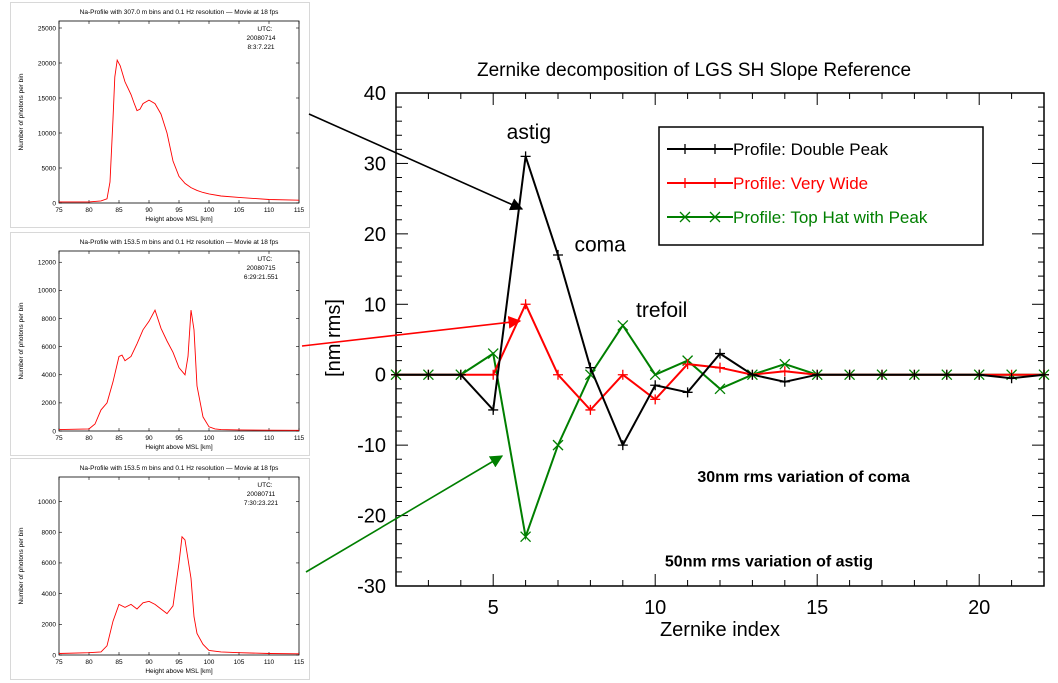 The height and width of the screenshot is (683, 1058). I want to click on legend-entry: Profile: Double Peak, so click(810, 149).